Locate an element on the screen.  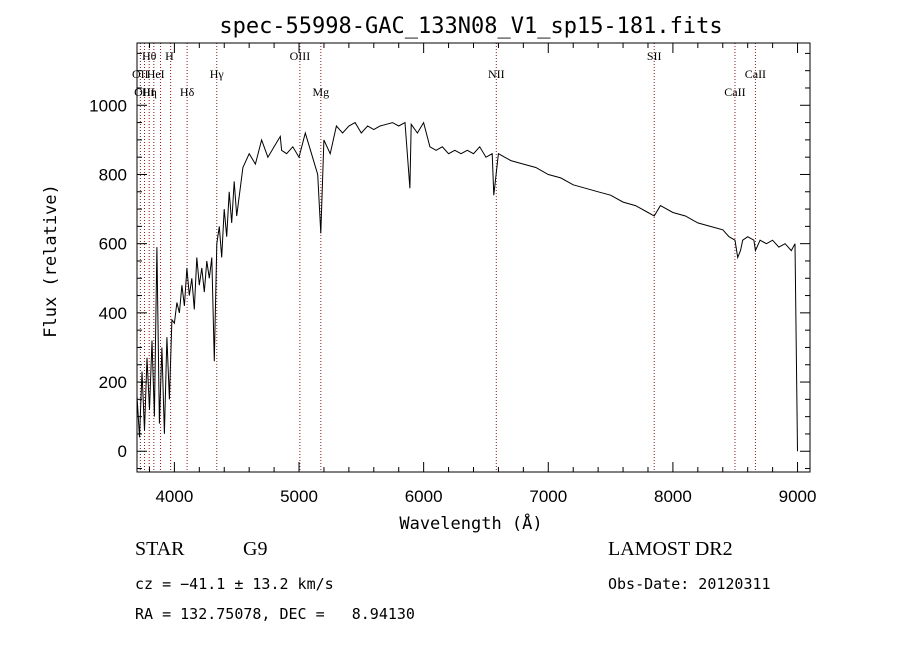
chart-title: spec-55998-GAC_133N08_V1_sp15-181.fits is located at coordinates (470, 26).